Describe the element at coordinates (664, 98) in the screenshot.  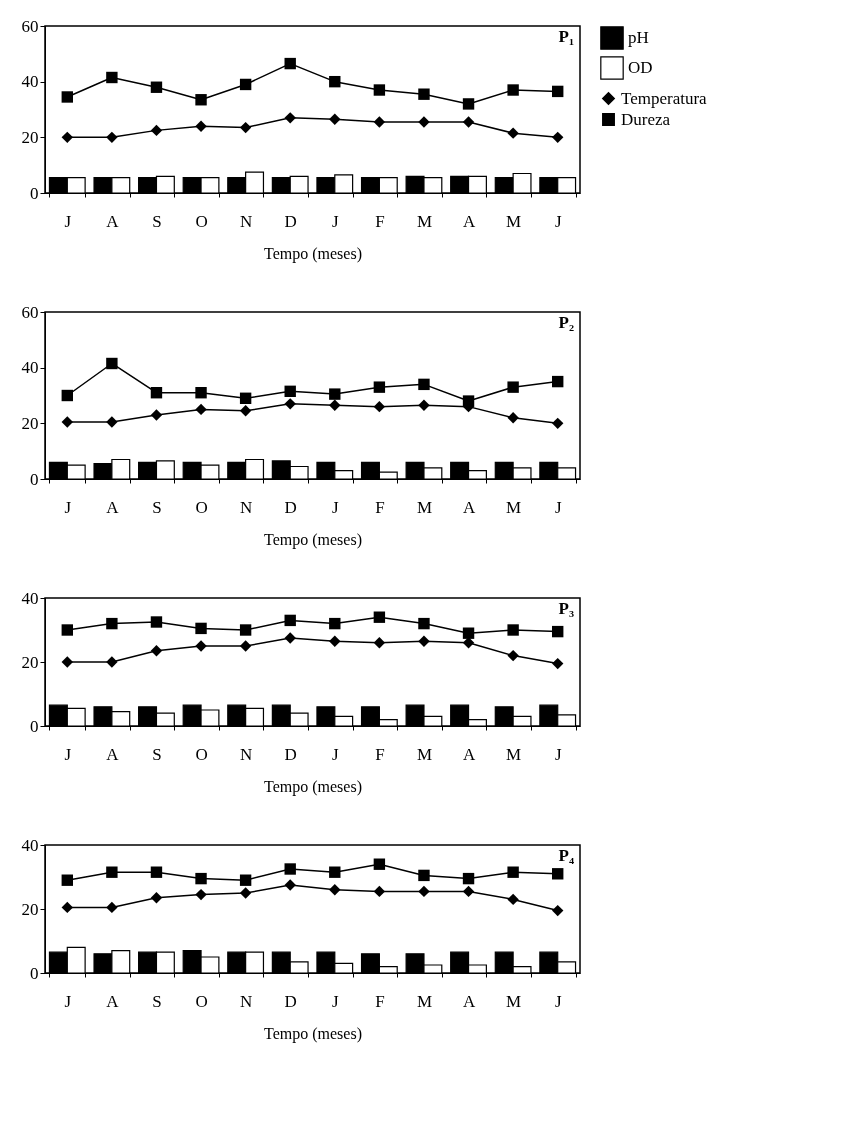
I see `legend-label: Temperatura` at that location.